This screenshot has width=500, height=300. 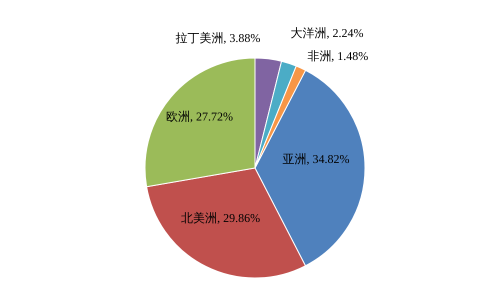 What do you see at coordinates (217, 37) in the screenshot?
I see `slice-label: 拉丁美洲, 3.88%` at bounding box center [217, 37].